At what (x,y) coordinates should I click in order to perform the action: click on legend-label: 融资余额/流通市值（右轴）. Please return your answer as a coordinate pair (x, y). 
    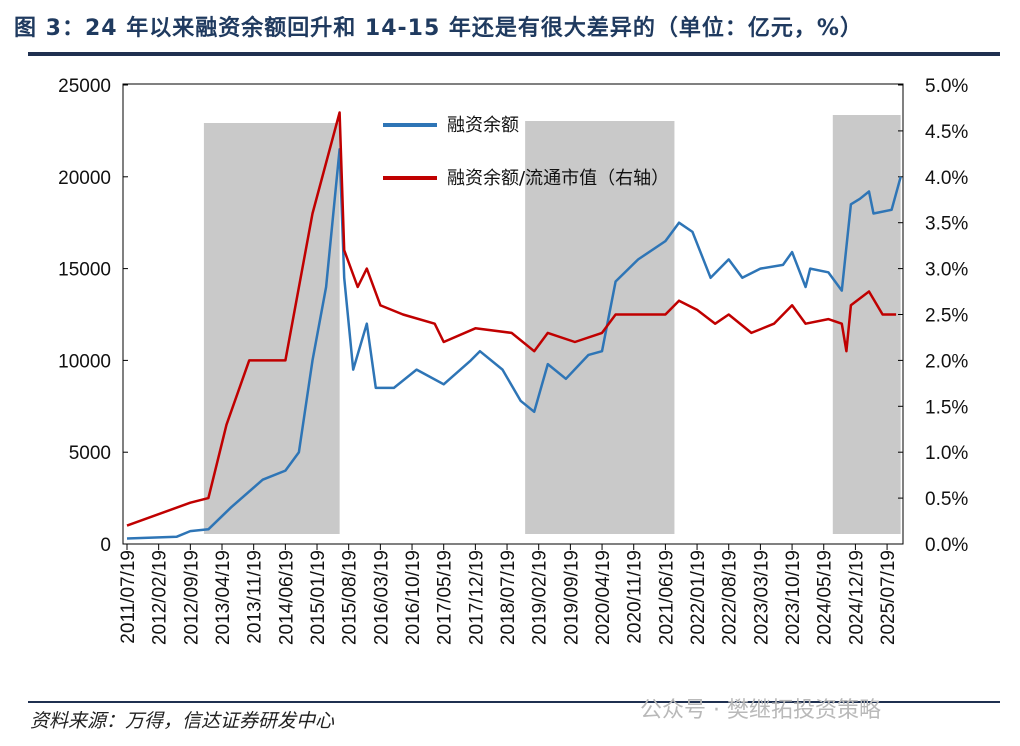
    Looking at the image, I should click on (558, 178).